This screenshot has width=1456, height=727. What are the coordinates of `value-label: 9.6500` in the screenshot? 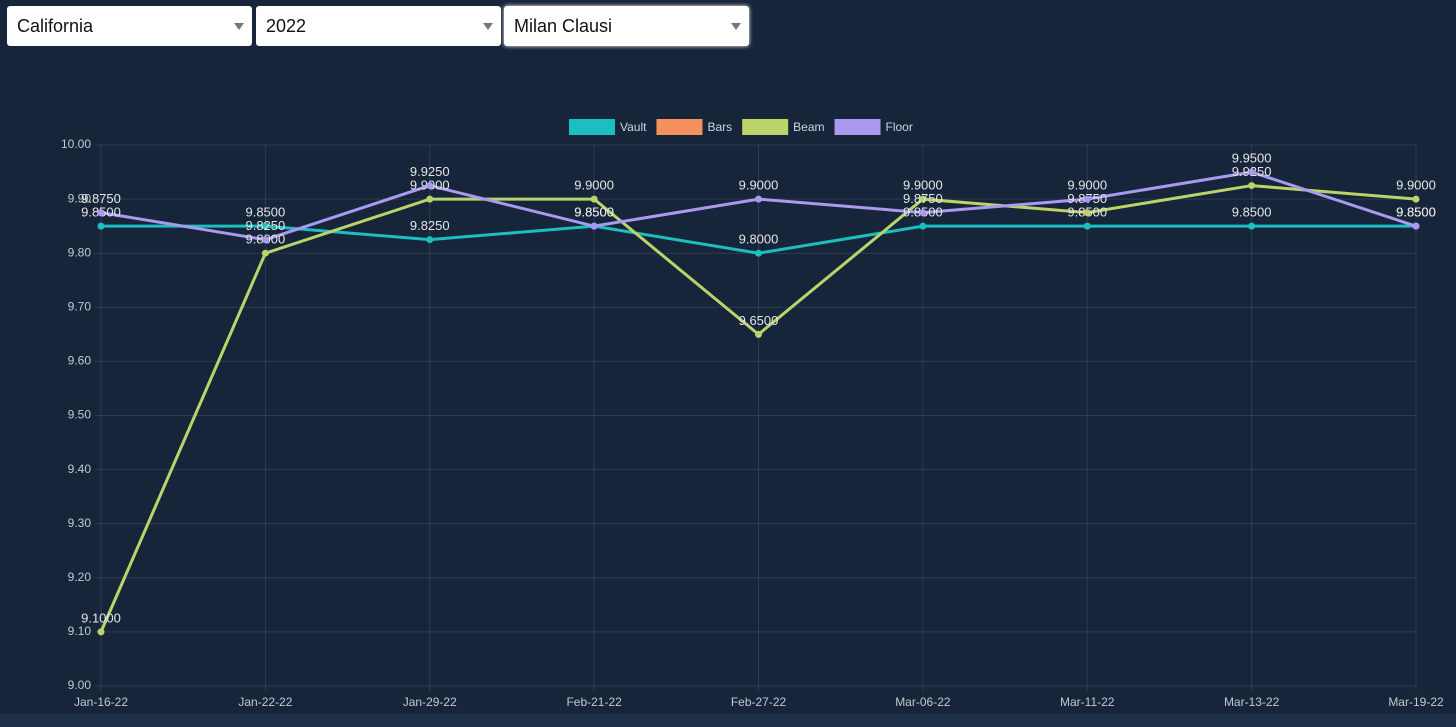 It's located at (759, 320).